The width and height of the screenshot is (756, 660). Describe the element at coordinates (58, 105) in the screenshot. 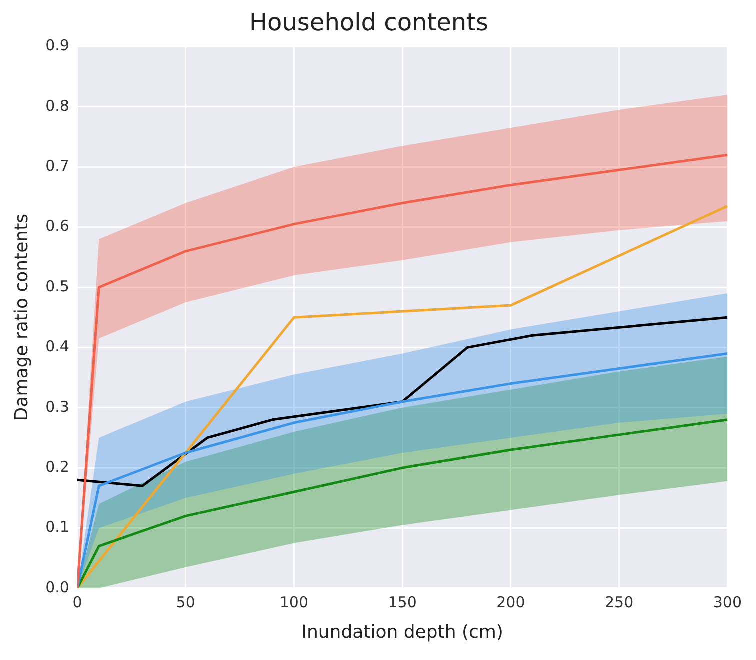

I see `y-tick-label: 0.8` at that location.